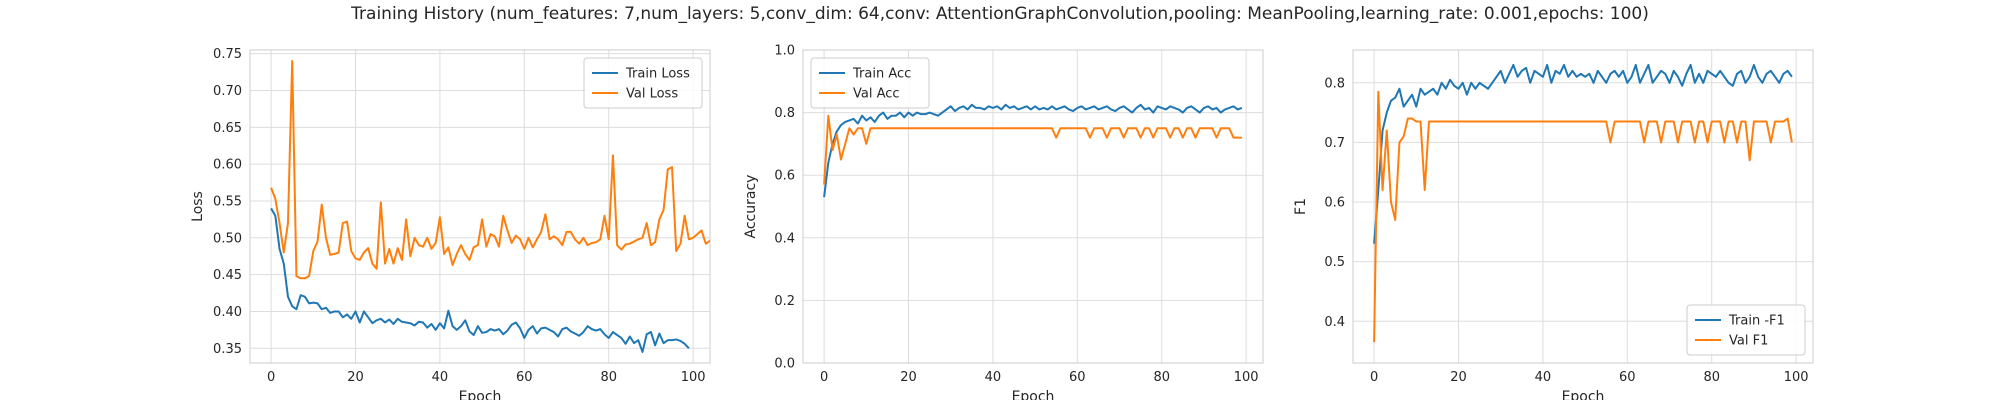 This screenshot has height=400, width=2000. I want to click on legend-label-train-f1: Train -F1, so click(1756, 321).